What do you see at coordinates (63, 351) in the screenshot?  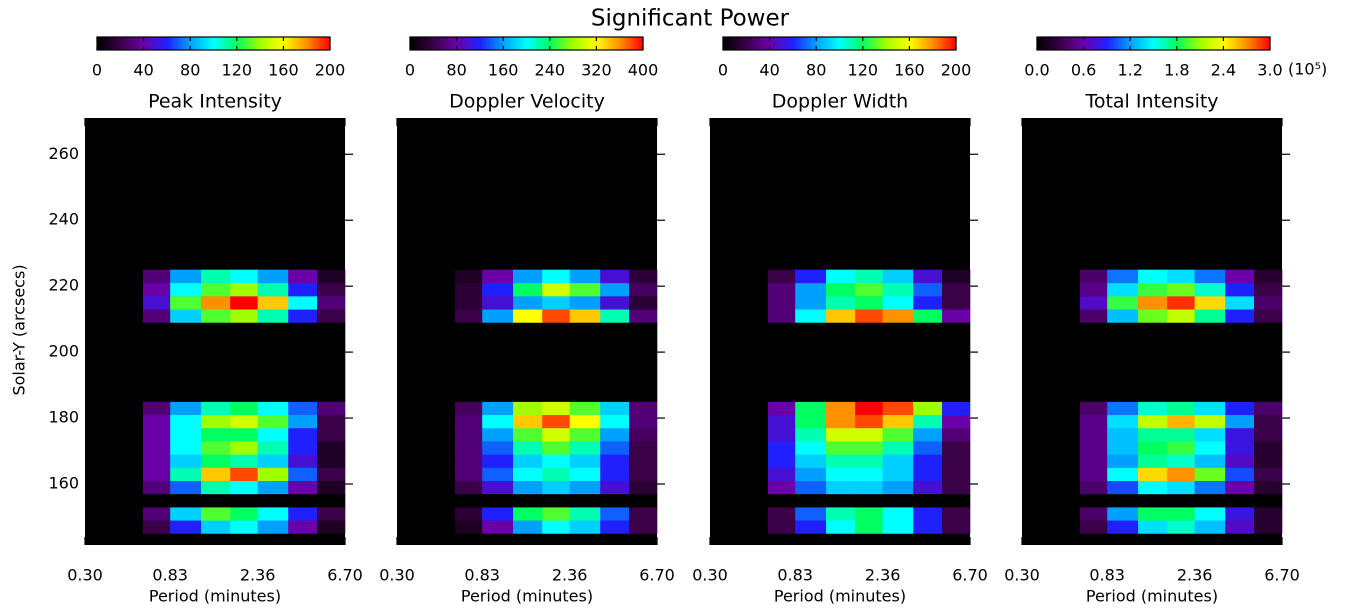 I see `y-tick-label: 200` at bounding box center [63, 351].